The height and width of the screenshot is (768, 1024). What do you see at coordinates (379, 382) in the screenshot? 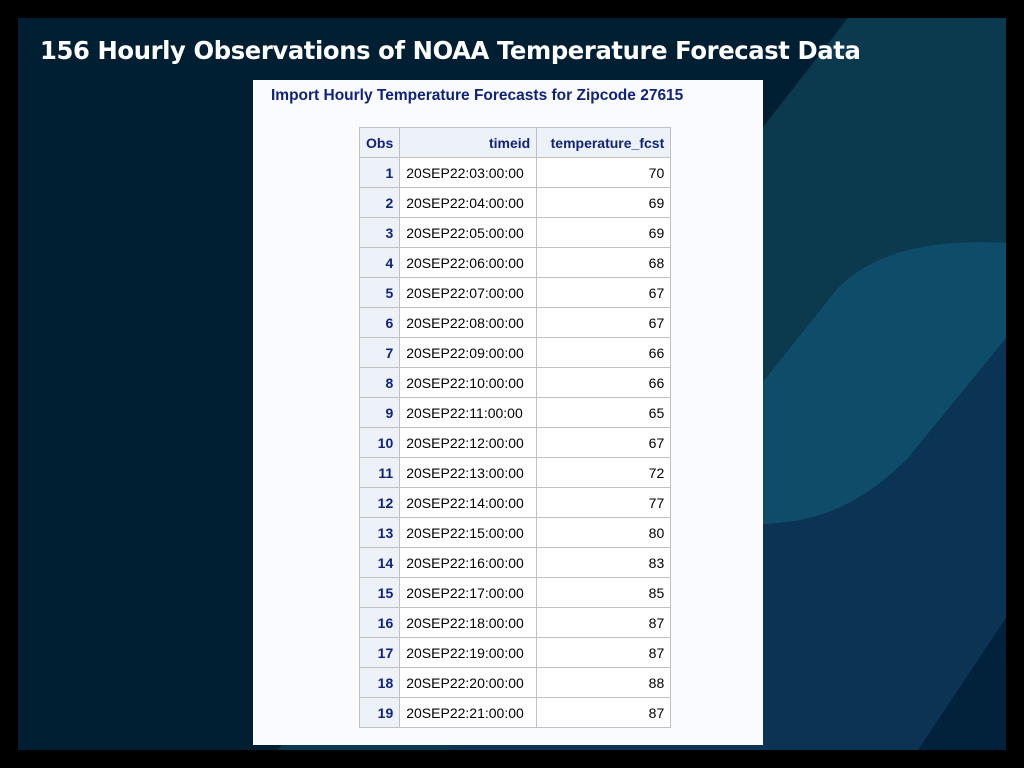
I see `obs-cell: 8` at bounding box center [379, 382].